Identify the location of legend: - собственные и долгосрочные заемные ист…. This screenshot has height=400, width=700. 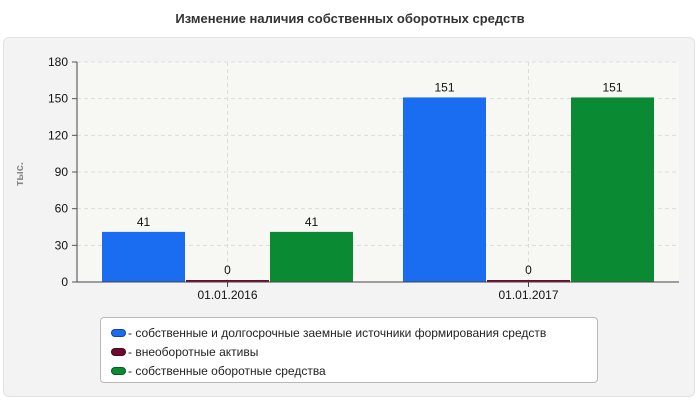
(349, 350).